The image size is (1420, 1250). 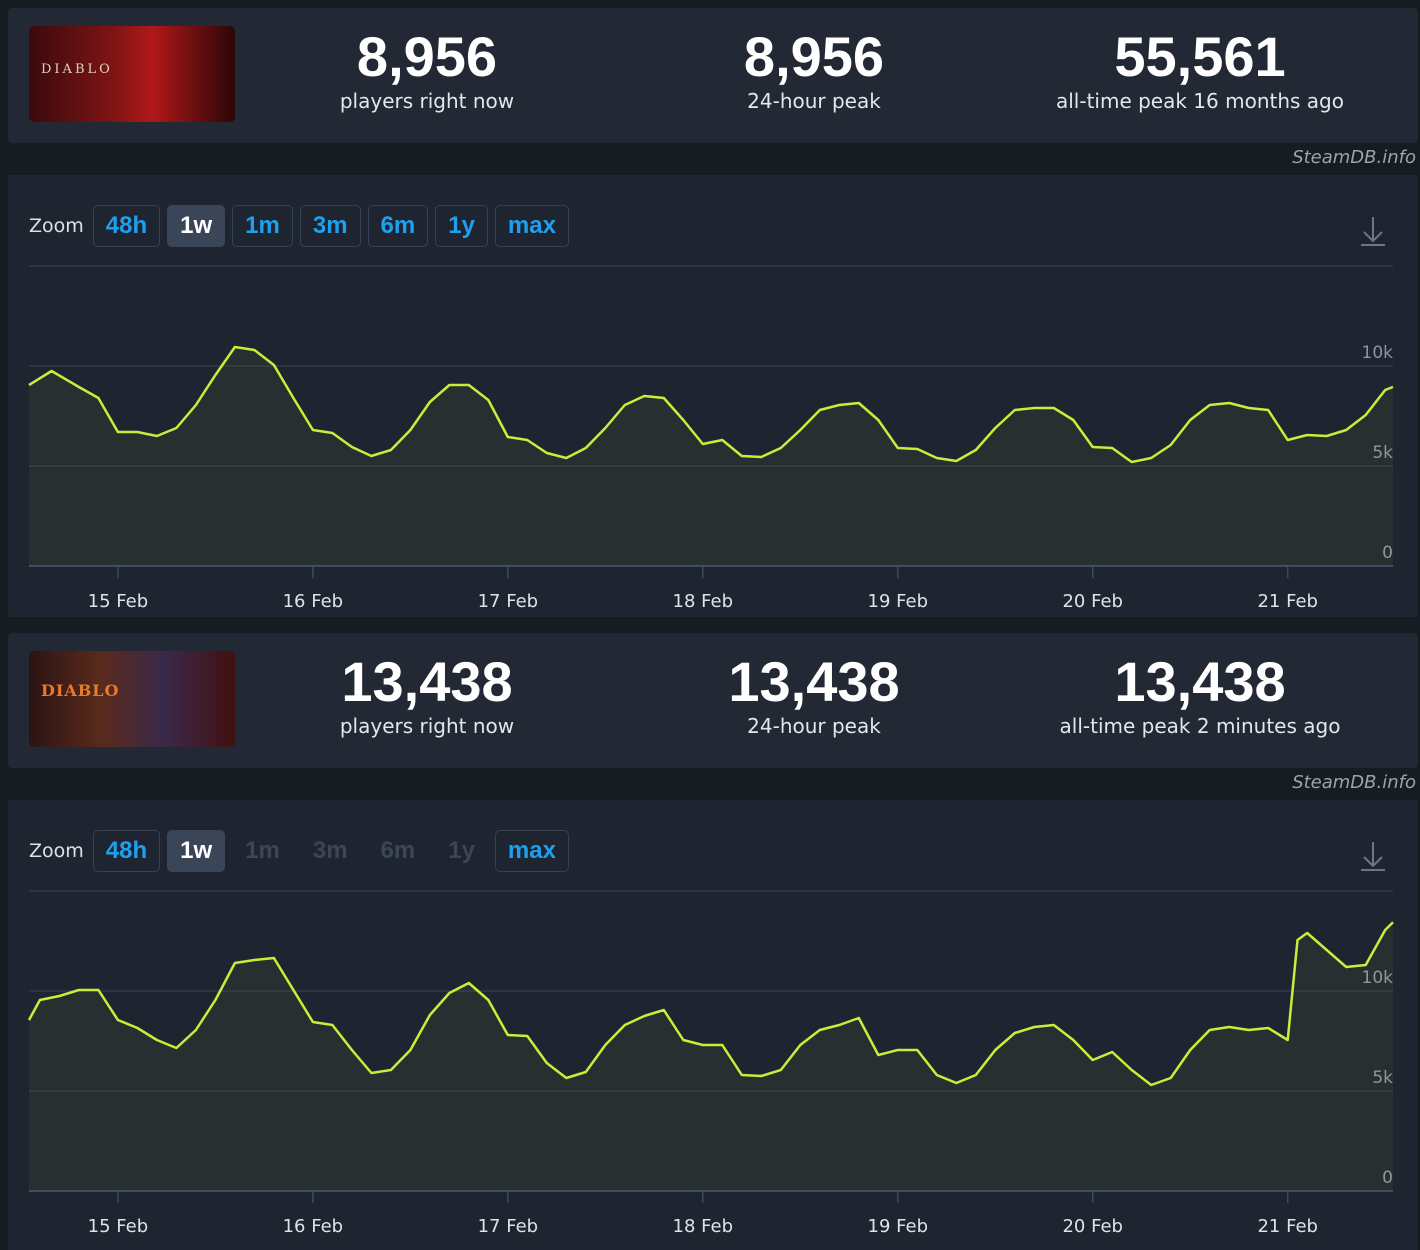 I want to click on stat-label: all-time peak 16 months ago, so click(x=1199, y=101).